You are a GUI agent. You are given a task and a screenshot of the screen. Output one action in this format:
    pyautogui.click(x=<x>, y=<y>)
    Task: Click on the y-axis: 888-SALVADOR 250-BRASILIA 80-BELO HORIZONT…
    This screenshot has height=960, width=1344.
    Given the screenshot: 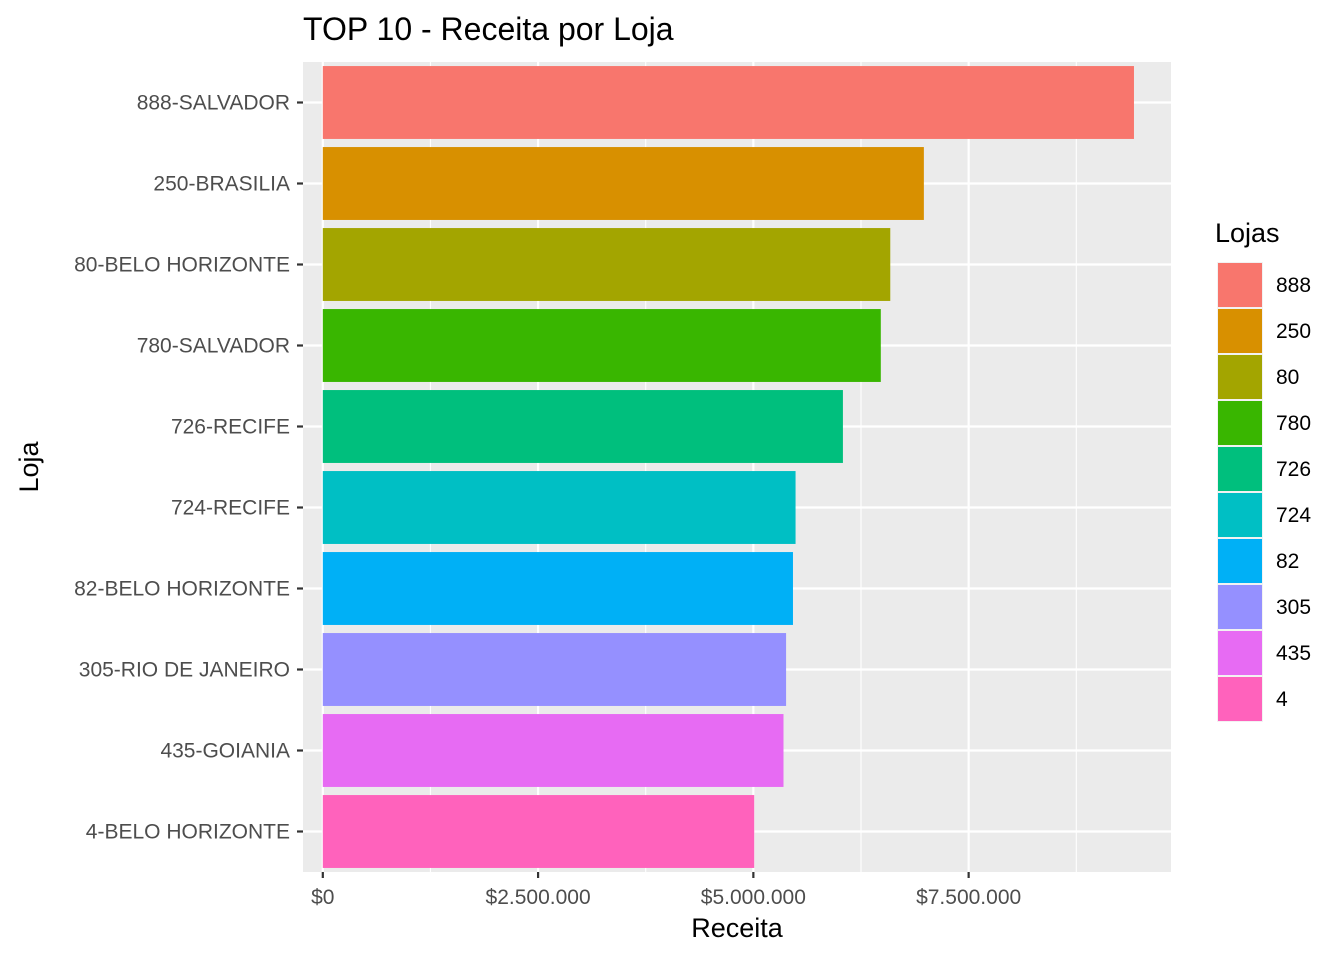 What is the action you would take?
    pyautogui.click(x=188, y=468)
    